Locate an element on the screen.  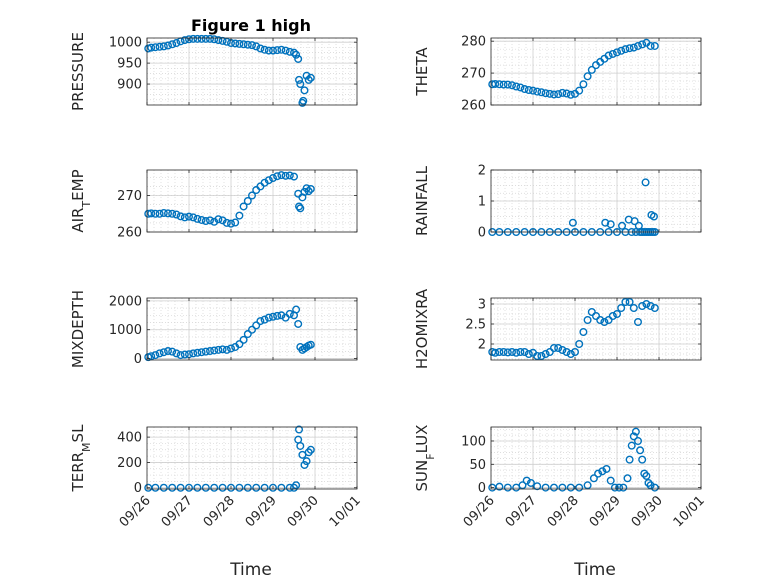
x-tick-label: 09/26 is located at coordinates (479, 511).